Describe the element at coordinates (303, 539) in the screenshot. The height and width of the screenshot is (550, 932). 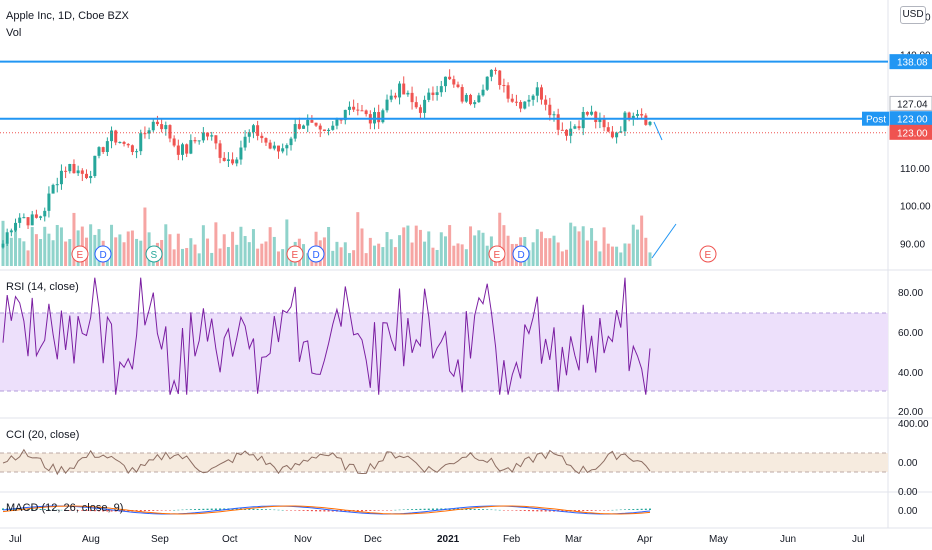
I see `time-tick-label: Nov` at that location.